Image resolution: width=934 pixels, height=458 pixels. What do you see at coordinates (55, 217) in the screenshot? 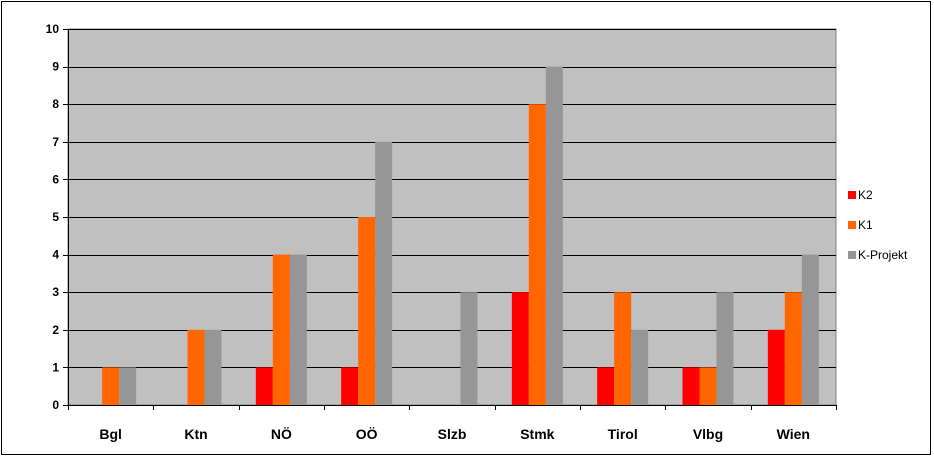
I see `y-tick-label-5: 5` at bounding box center [55, 217].